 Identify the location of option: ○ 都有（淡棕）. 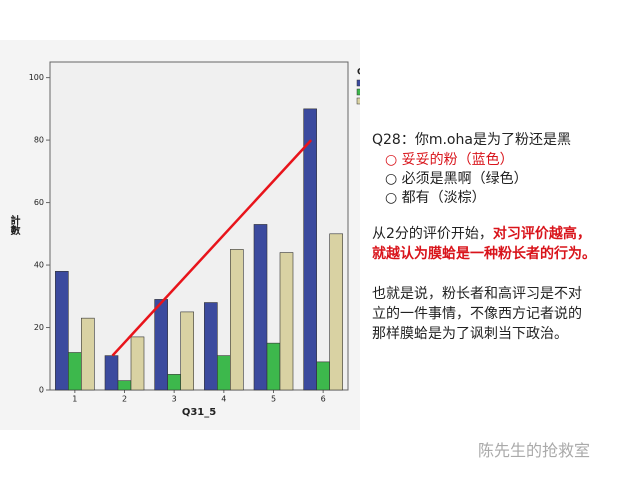
(435, 198).